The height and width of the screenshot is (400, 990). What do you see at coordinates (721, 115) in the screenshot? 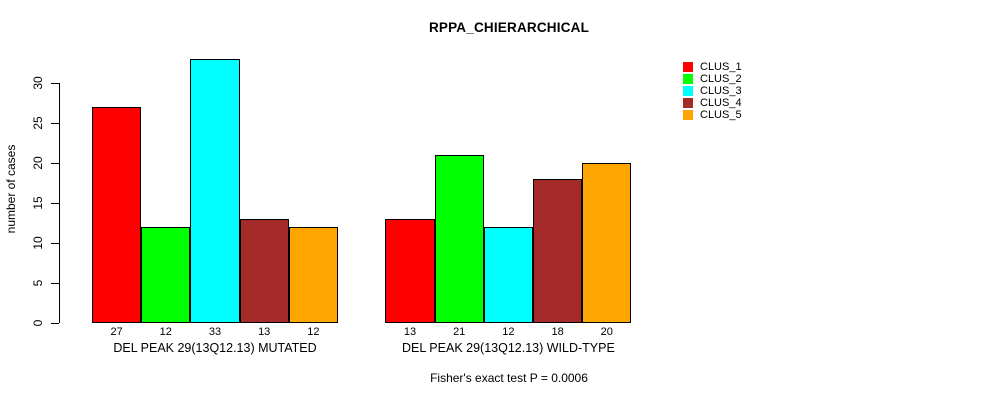
I see `legend-label: CLUS_5` at bounding box center [721, 115].